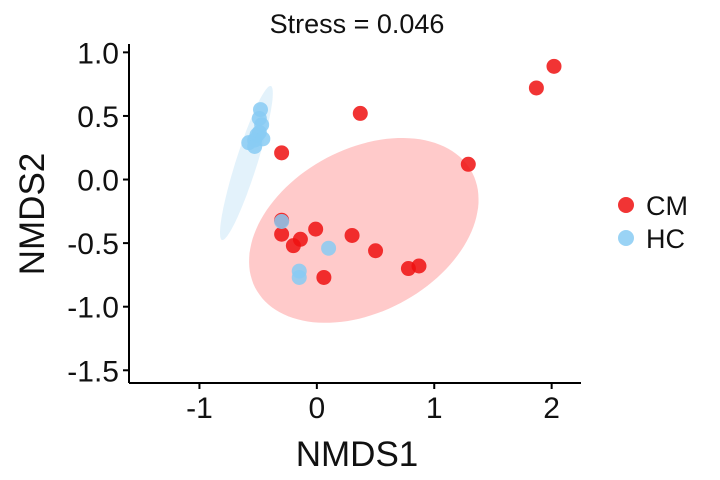  Describe the element at coordinates (626, 205) in the screenshot. I see `legend-key-cm` at that location.